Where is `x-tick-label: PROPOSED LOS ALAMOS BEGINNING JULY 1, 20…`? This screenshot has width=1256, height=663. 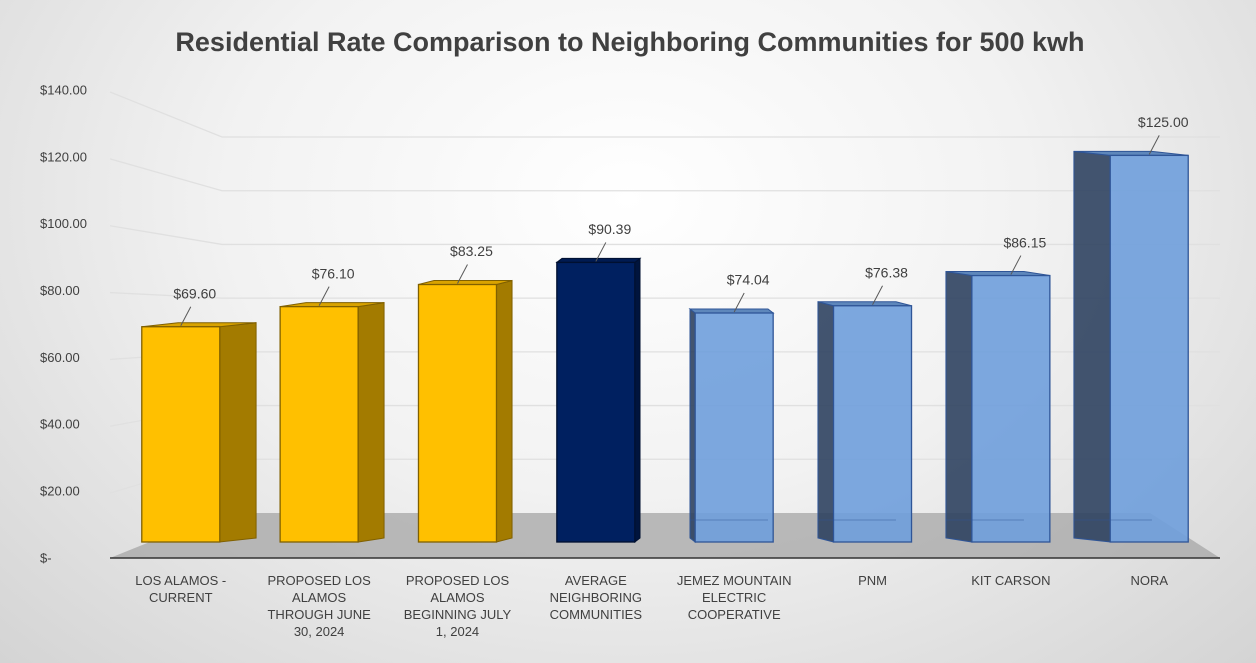
x-tick-label: PROPOSED LOS ALAMOS BEGINNING JULY 1, 20… is located at coordinates (457, 606).